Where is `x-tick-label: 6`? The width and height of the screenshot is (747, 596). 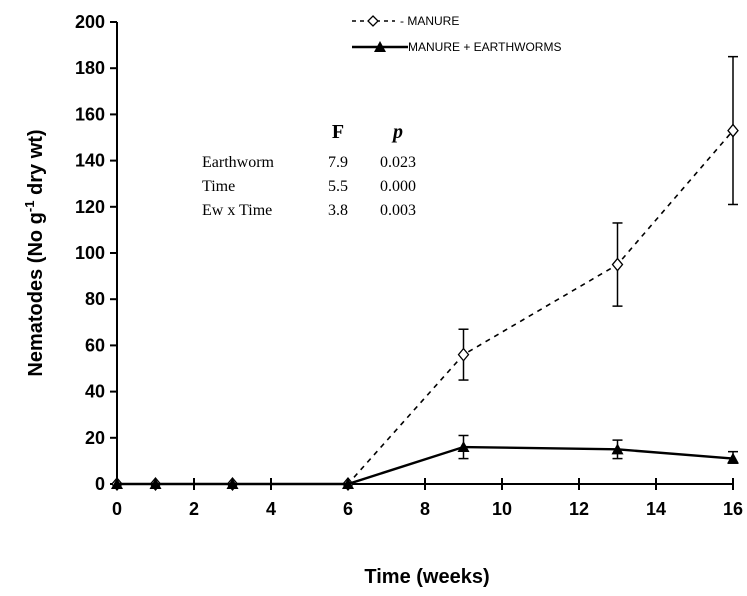
x-tick-label: 6 is located at coordinates (348, 509).